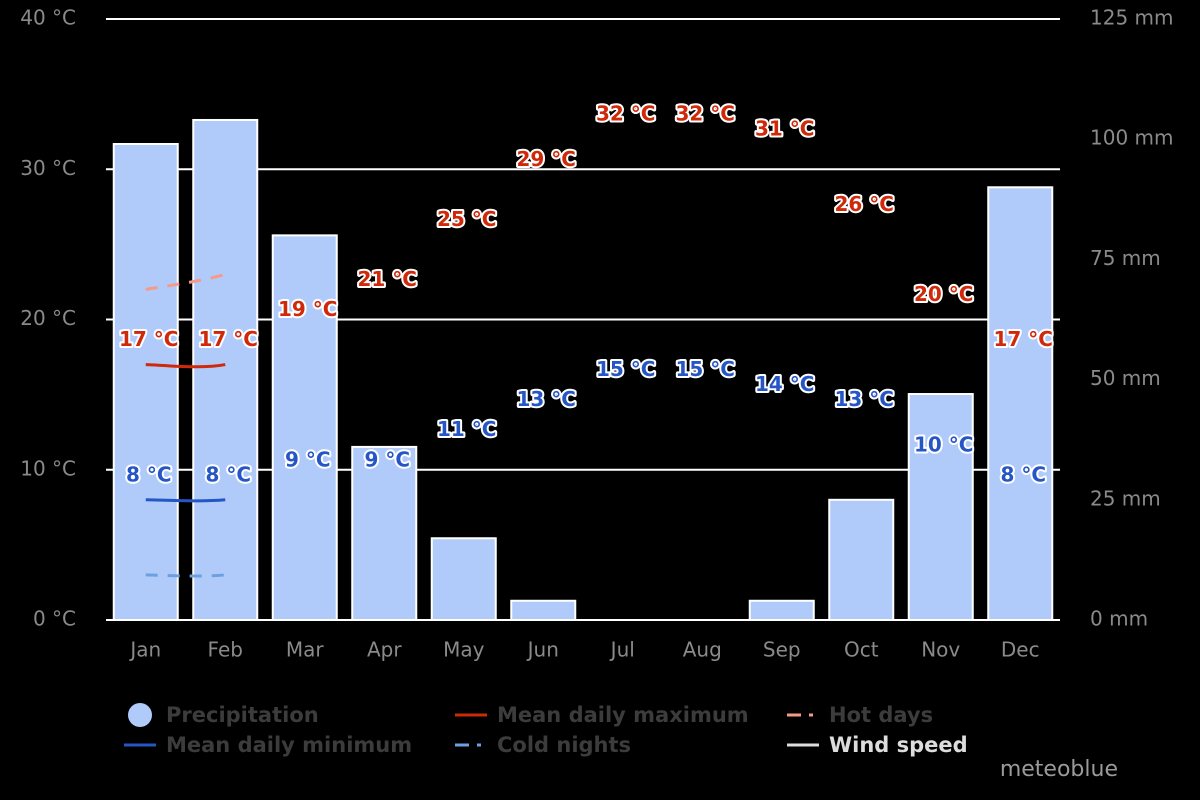  What do you see at coordinates (48, 18) in the screenshot?
I see `y-tick-label: 40 °C` at bounding box center [48, 18].